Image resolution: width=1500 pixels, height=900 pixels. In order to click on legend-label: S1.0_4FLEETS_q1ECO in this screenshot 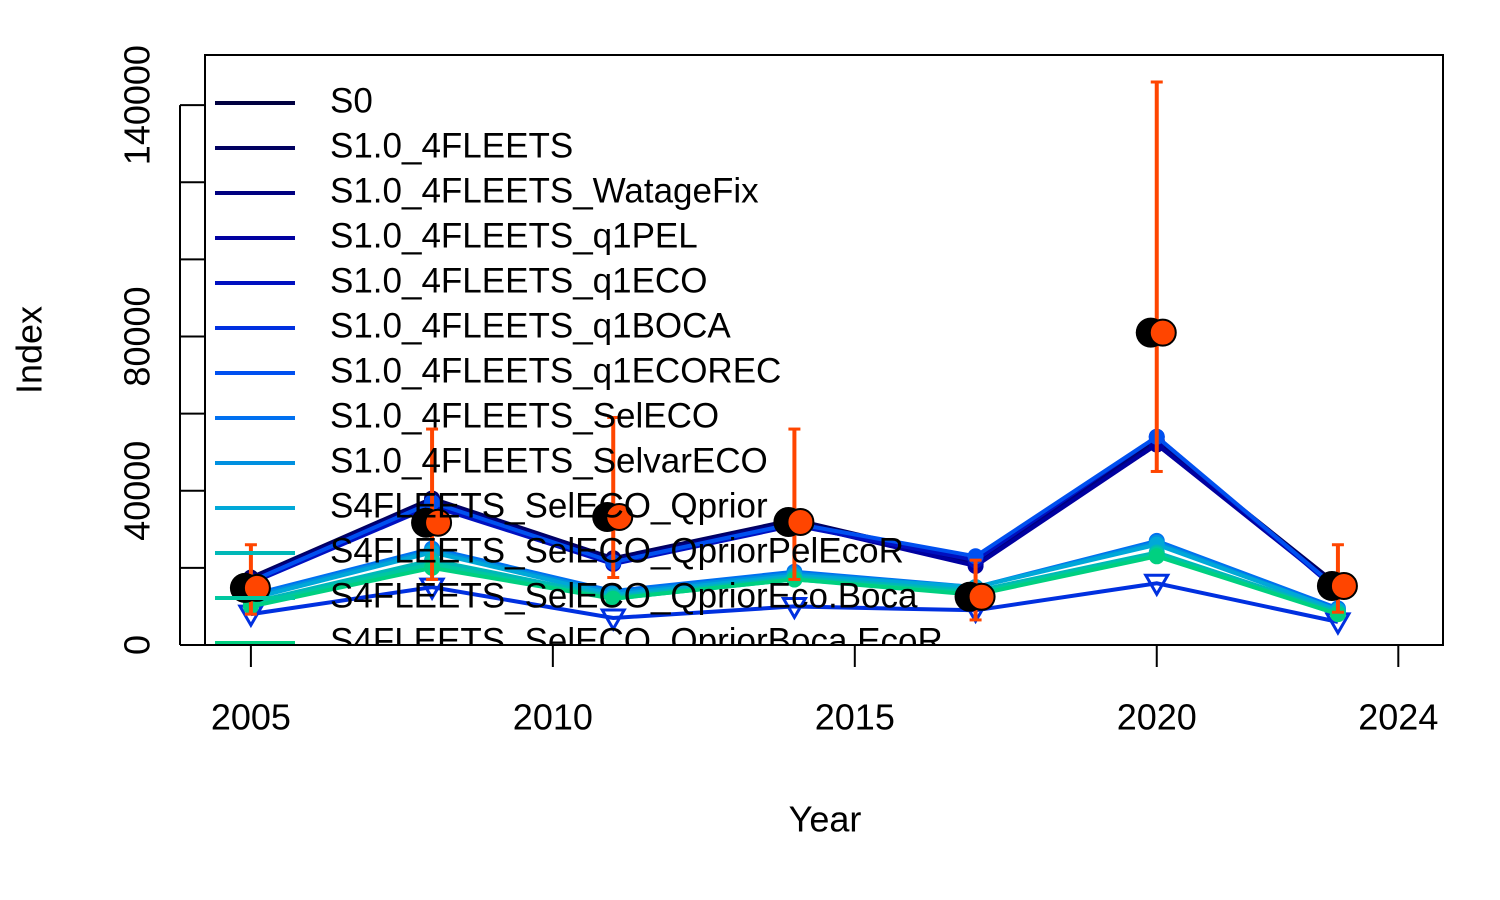, I will do `click(518, 280)`.